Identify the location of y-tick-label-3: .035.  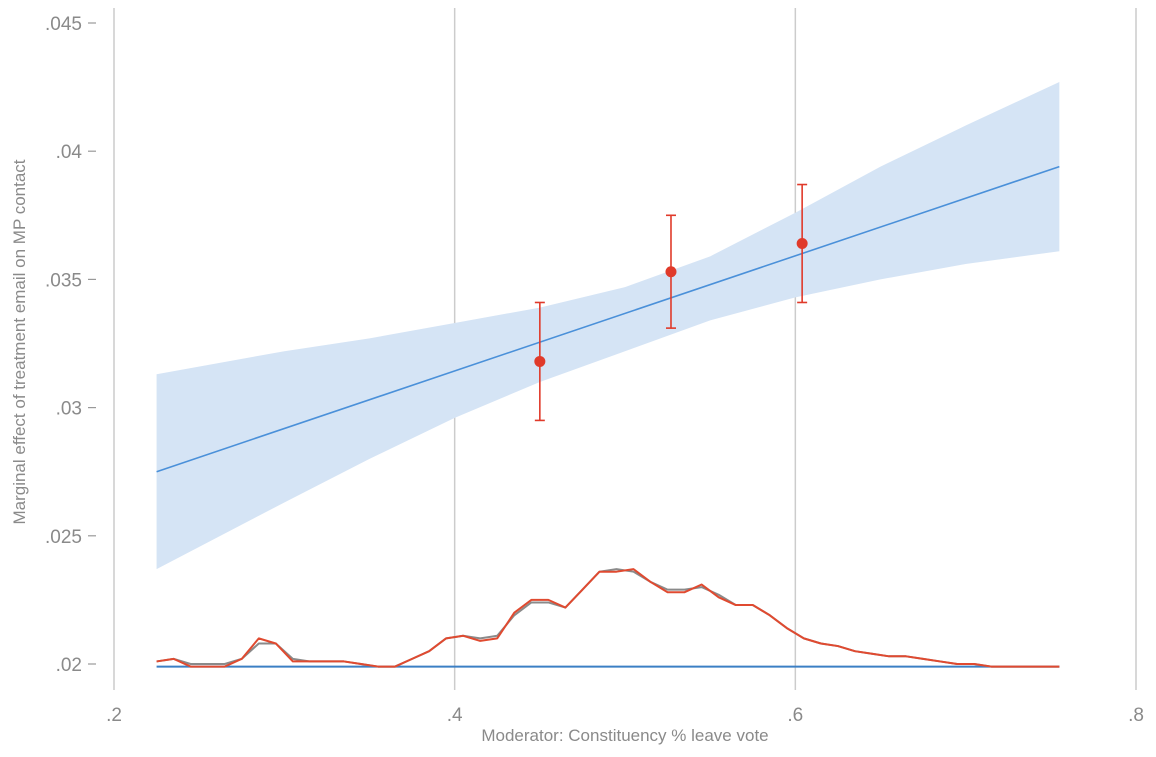
(63, 280).